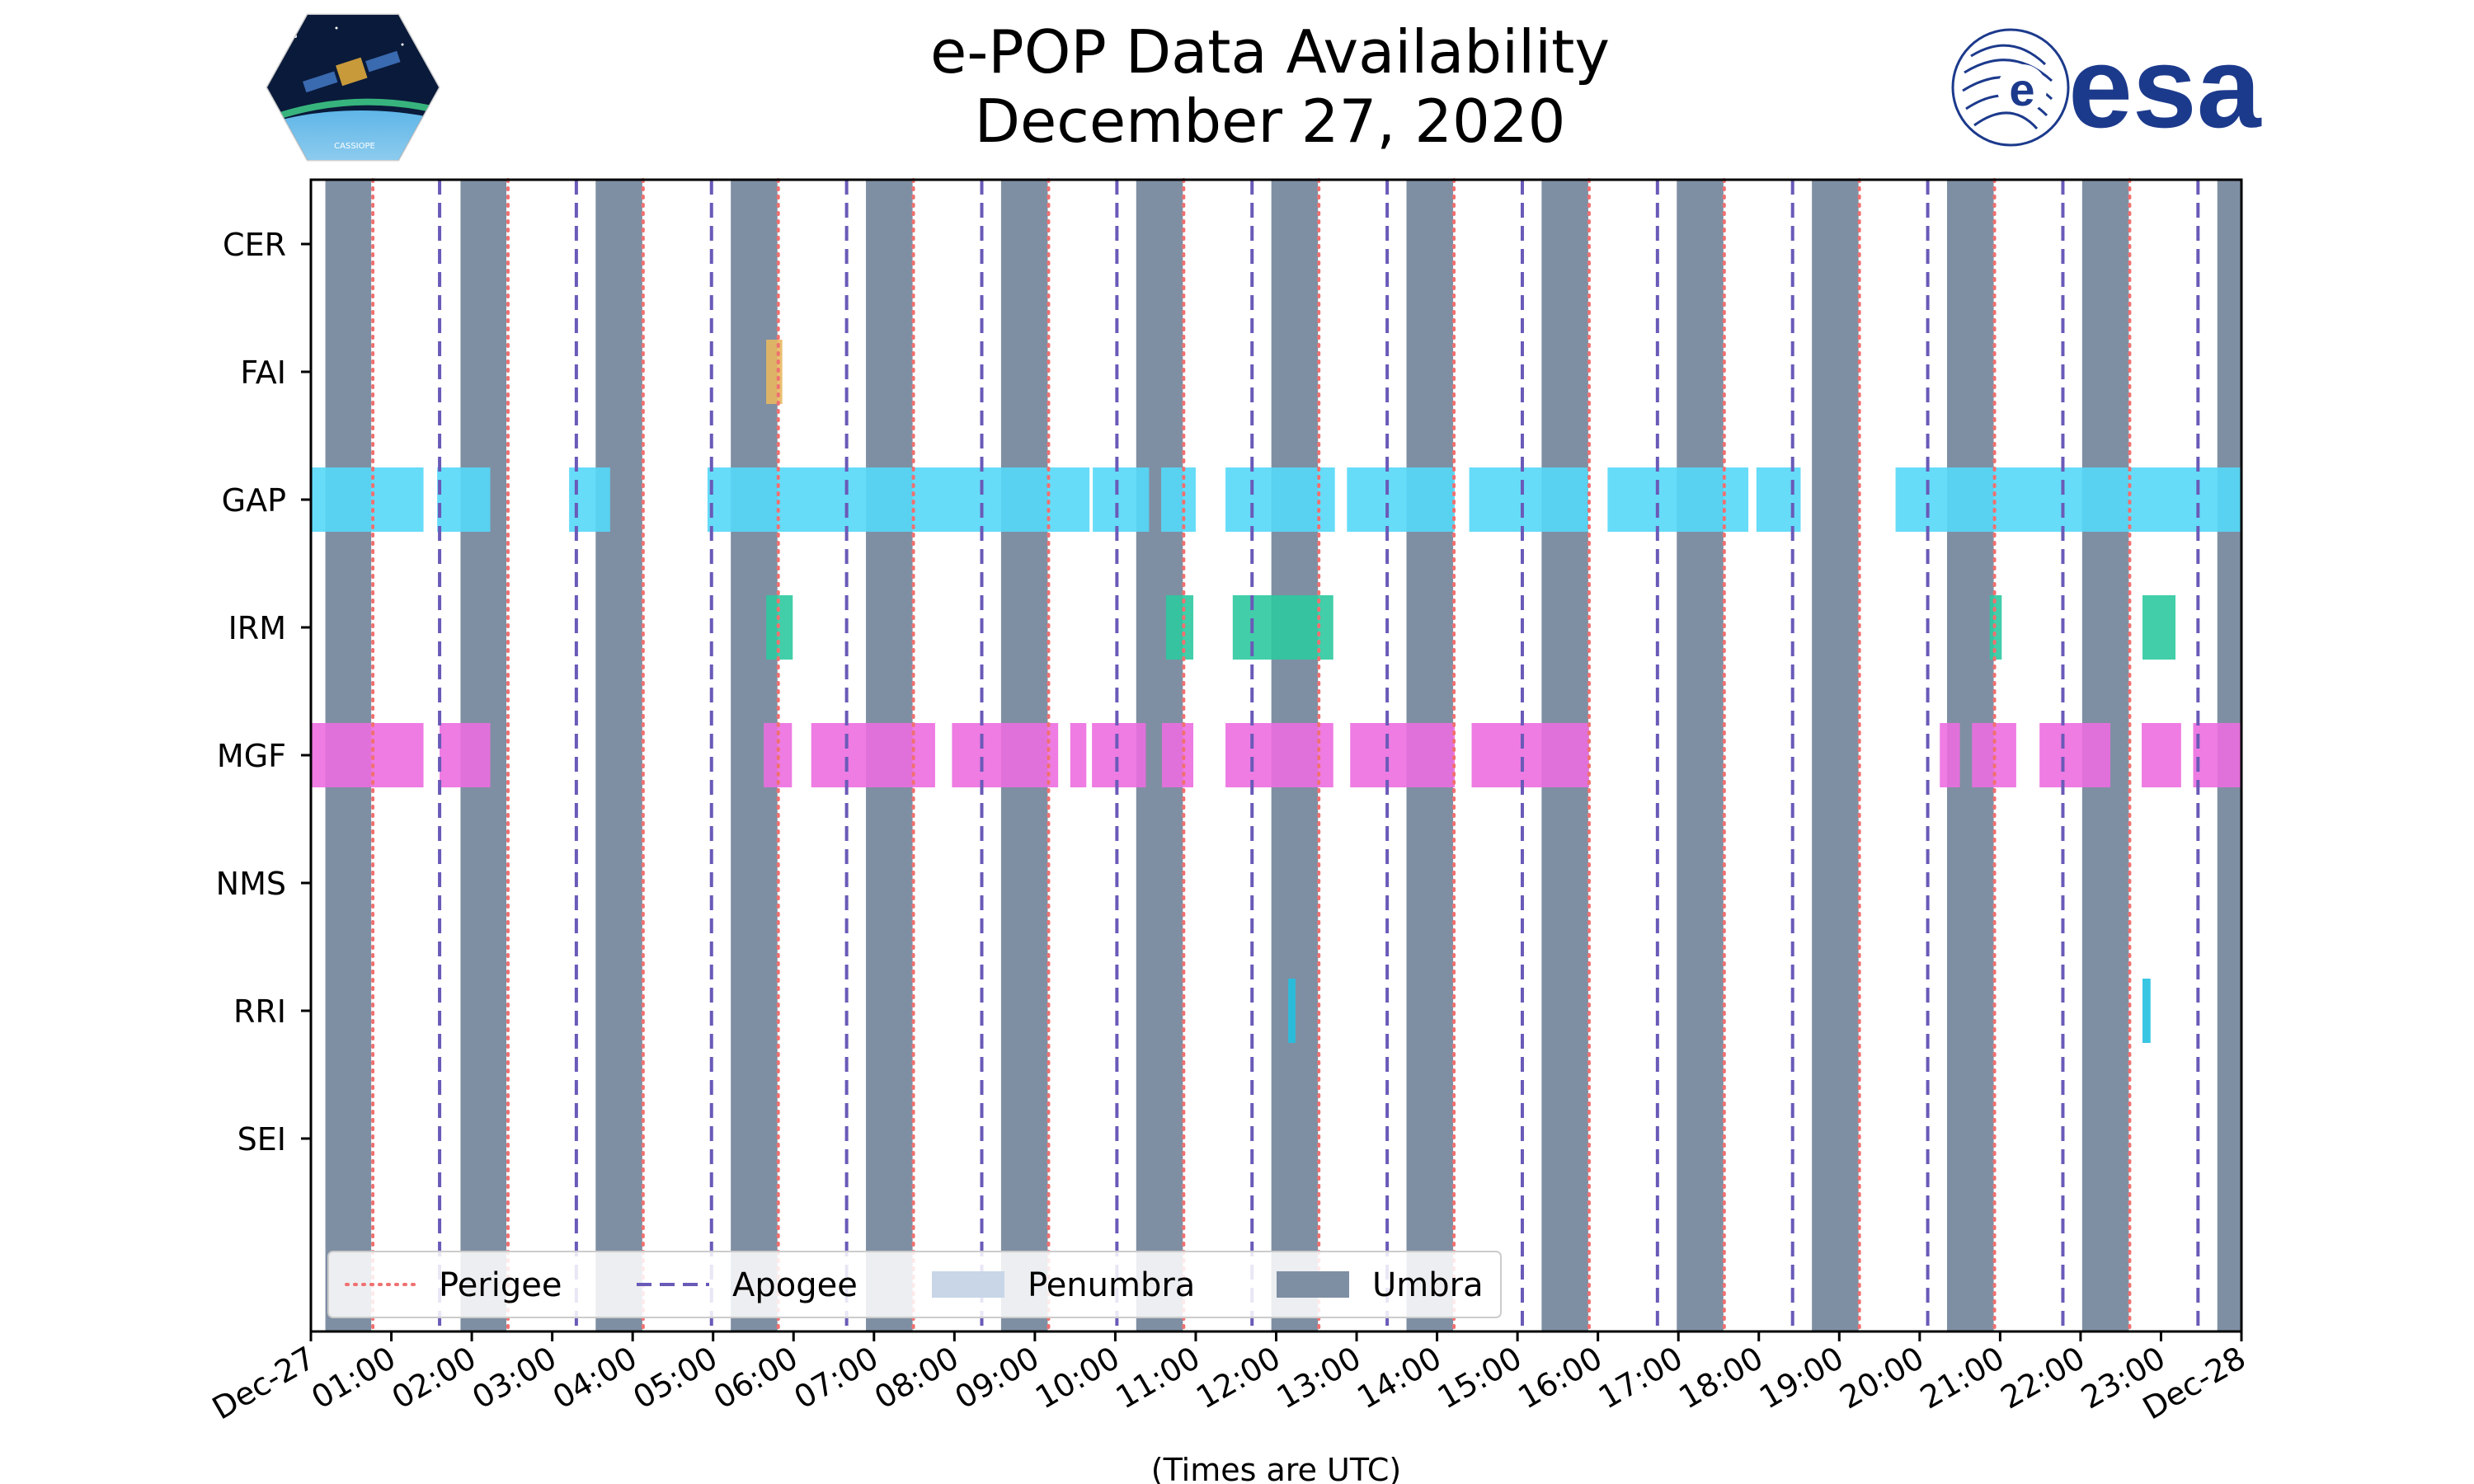 This screenshot has height=1484, width=2474. What do you see at coordinates (1111, 1285) in the screenshot?
I see `legend-label-penumbra: Penumbra` at bounding box center [1111, 1285].